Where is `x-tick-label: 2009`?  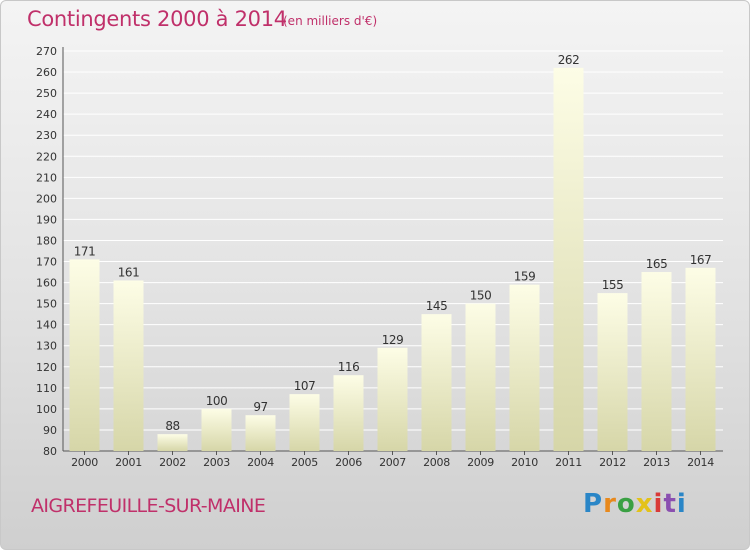
x-tick-label: 2009 is located at coordinates (480, 462).